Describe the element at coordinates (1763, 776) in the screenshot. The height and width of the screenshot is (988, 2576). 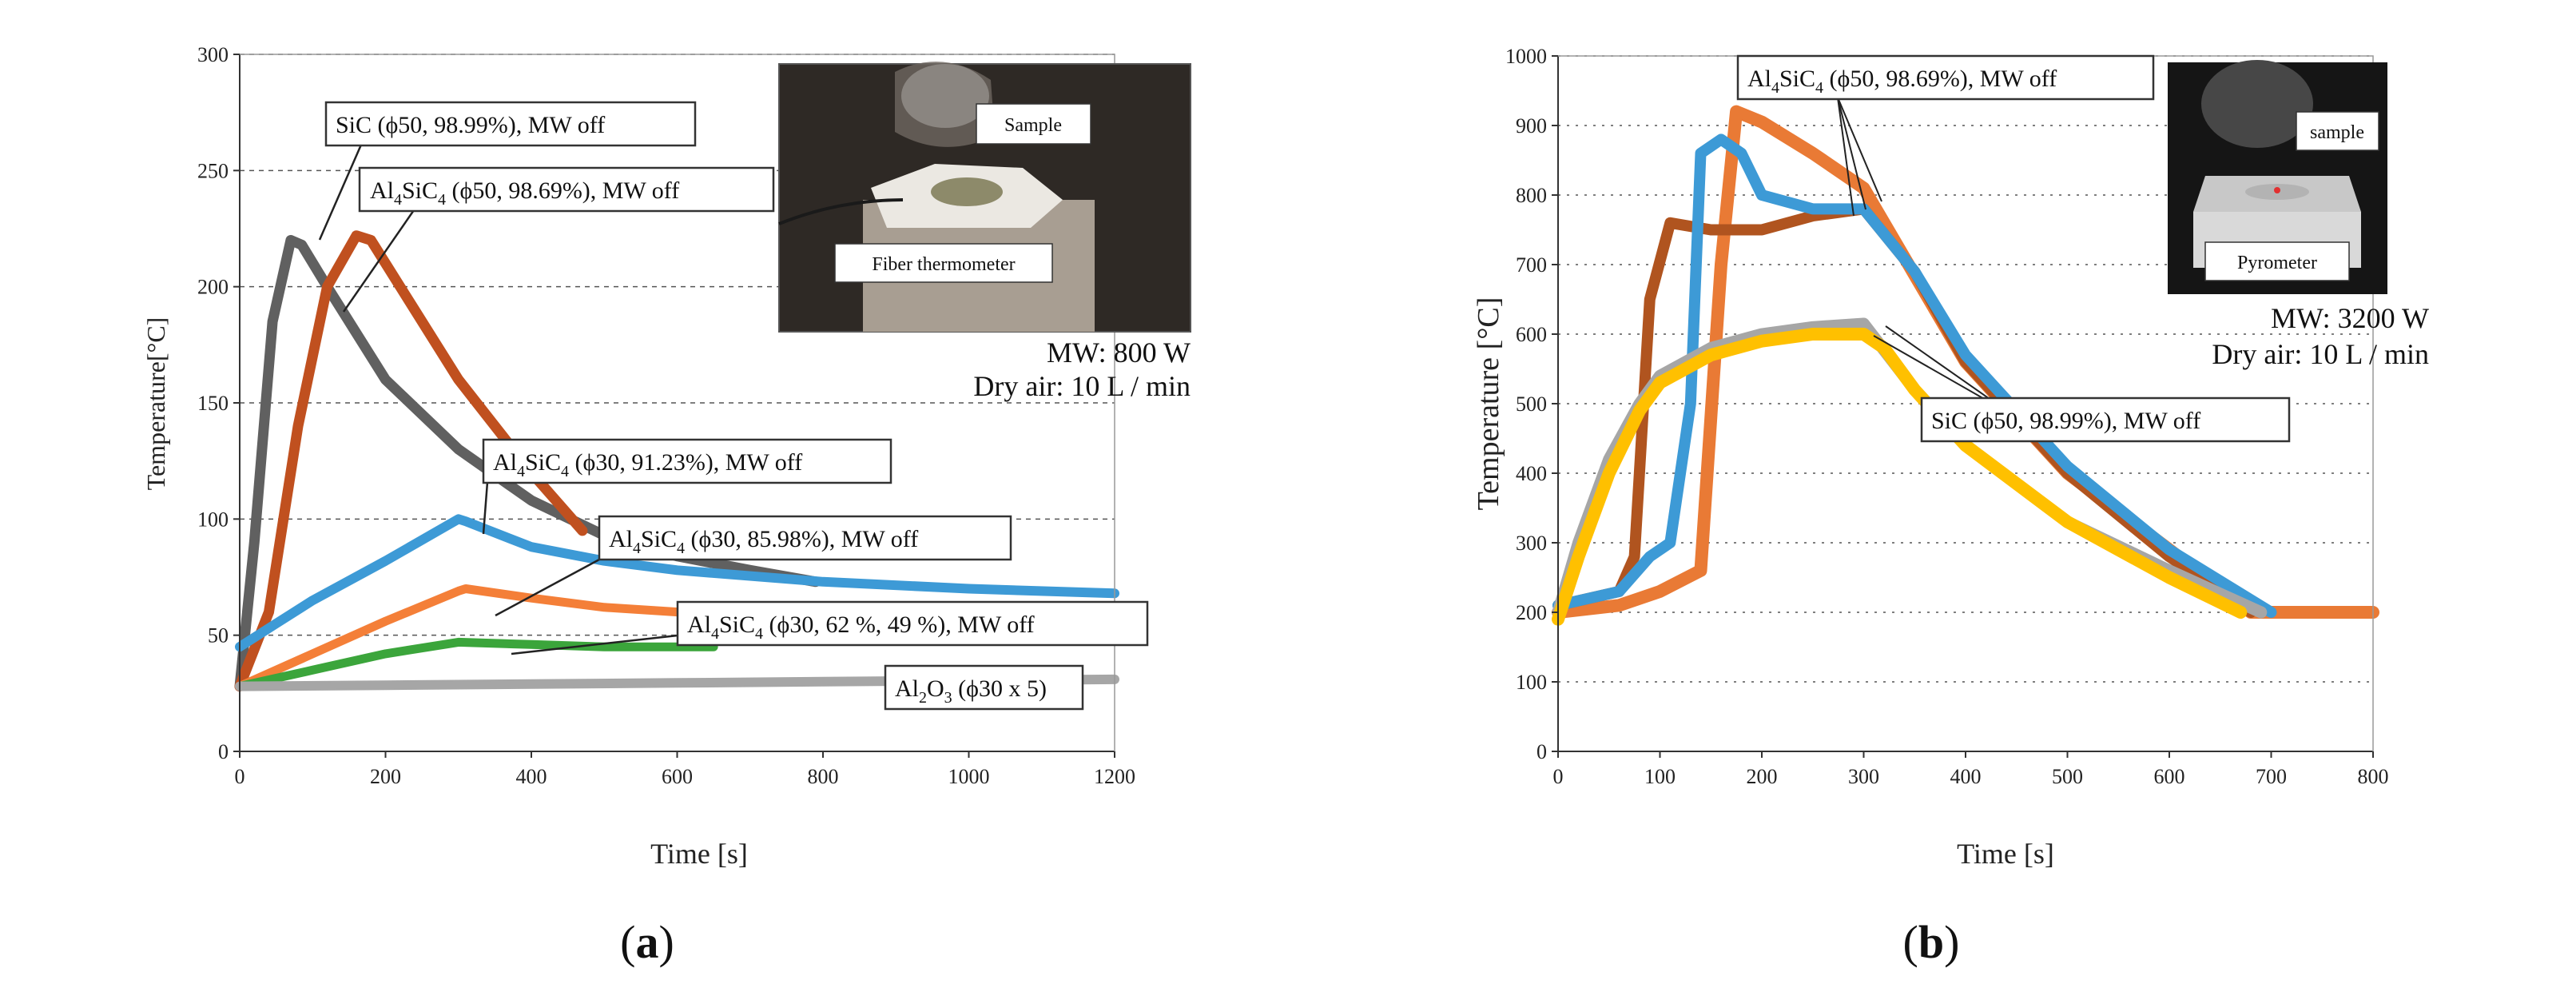
I see `x-tick-label-b-200: 200` at that location.